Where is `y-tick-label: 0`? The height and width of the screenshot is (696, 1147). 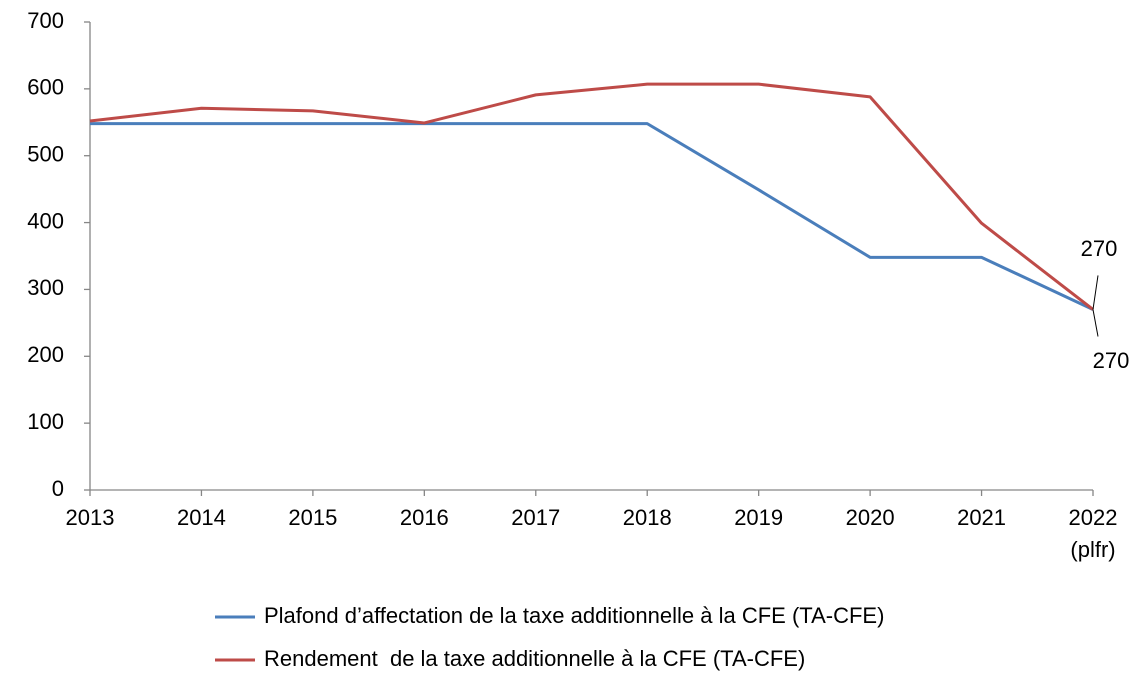
y-tick-label: 0 is located at coordinates (58, 488).